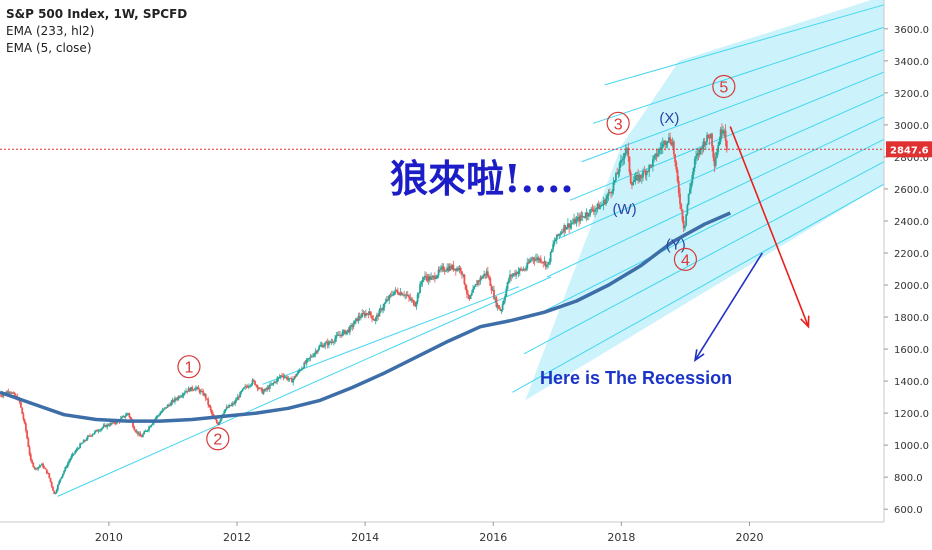 This screenshot has height=550, width=932. What do you see at coordinates (911, 350) in the screenshot?
I see `y-tick-label: 1600.0` at bounding box center [911, 350].